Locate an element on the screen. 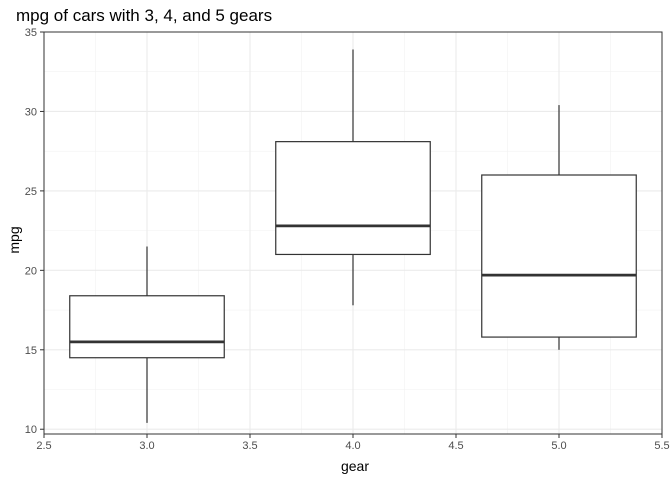 The image size is (672, 480). x-tick-label: 5.5 is located at coordinates (661, 446).